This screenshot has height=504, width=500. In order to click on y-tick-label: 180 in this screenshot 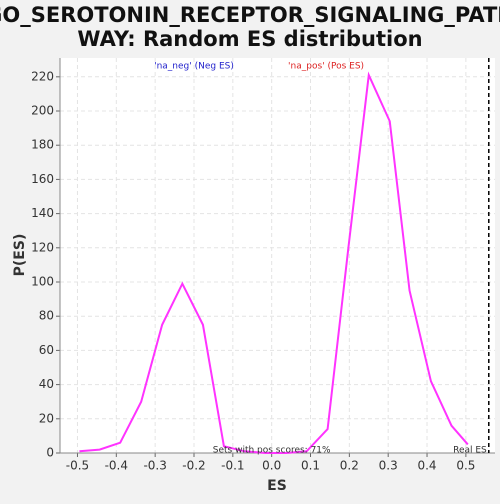, I will do `click(42, 145)`.